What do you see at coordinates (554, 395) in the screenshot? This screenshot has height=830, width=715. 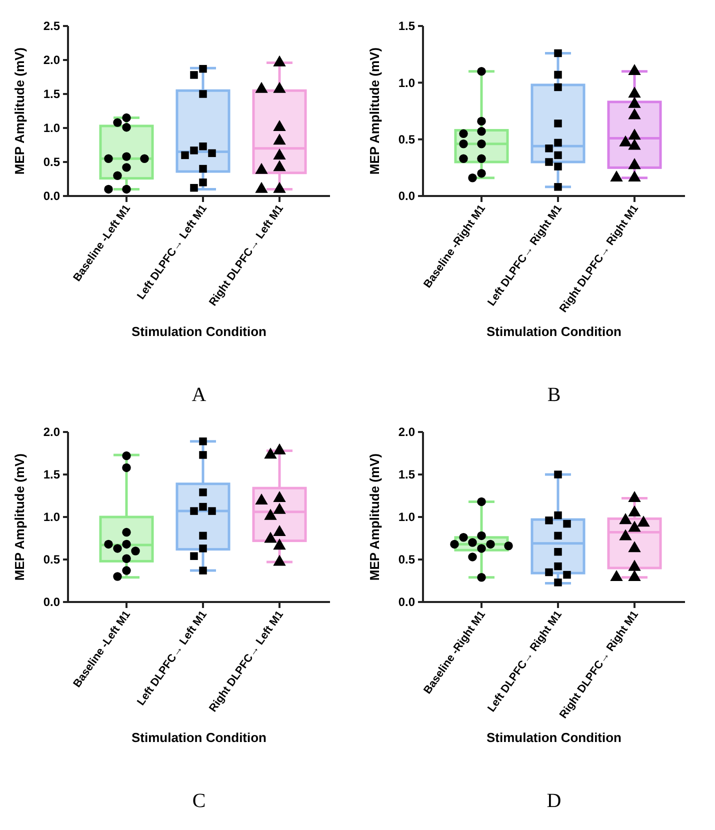 I see `text: B` at bounding box center [554, 395].